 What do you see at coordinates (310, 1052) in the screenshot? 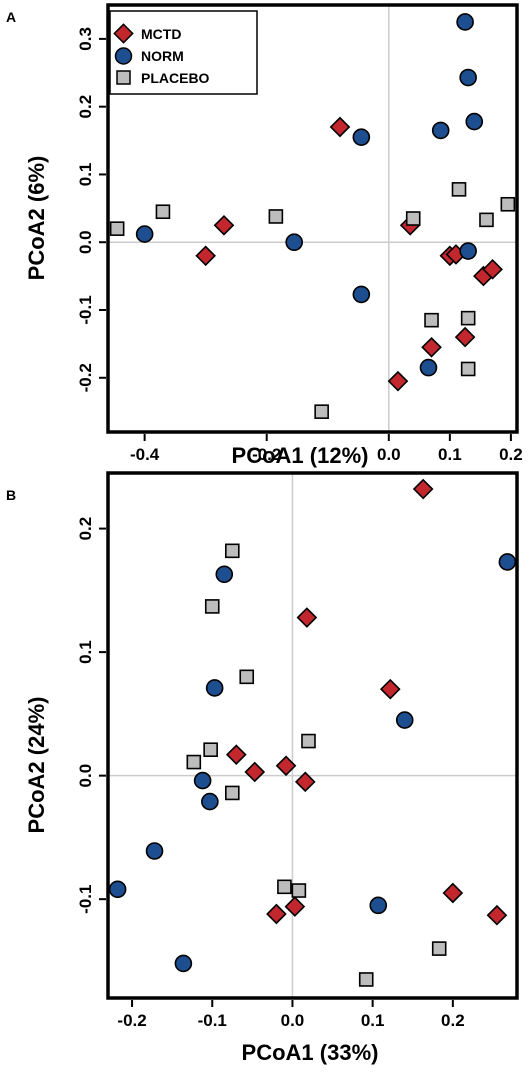
I see `panel-b-x-axis-title: PCoA1 (33%)` at bounding box center [310, 1052].